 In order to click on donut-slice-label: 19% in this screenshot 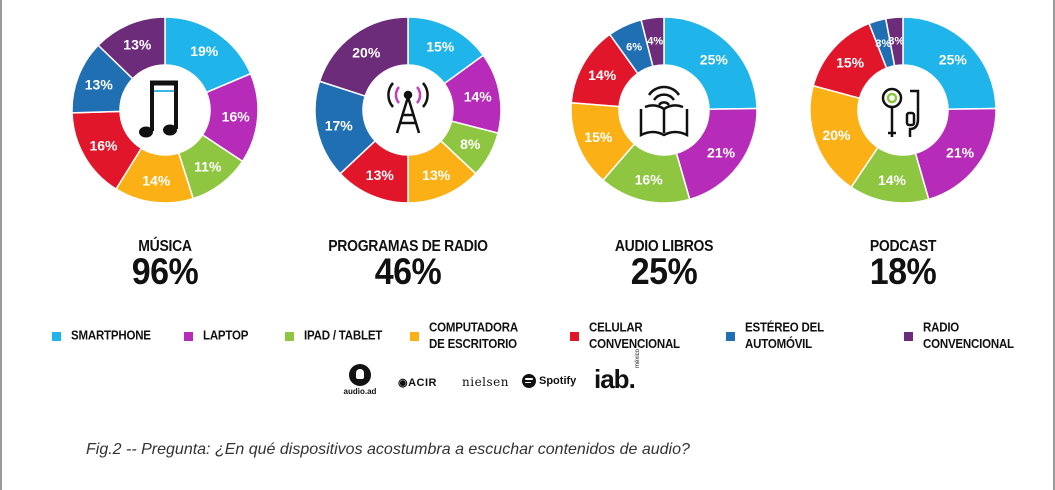, I will do `click(204, 51)`.